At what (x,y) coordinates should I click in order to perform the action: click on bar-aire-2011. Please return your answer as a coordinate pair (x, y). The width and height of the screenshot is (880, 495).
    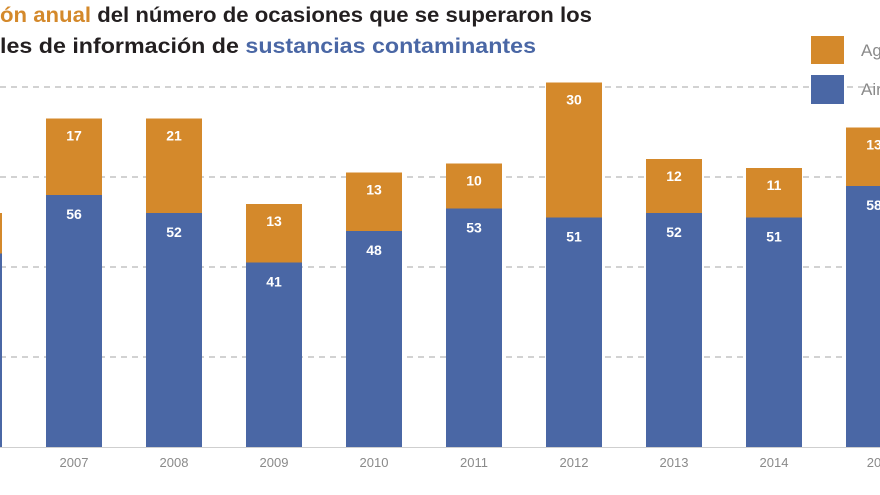
    Looking at the image, I should click on (474, 327).